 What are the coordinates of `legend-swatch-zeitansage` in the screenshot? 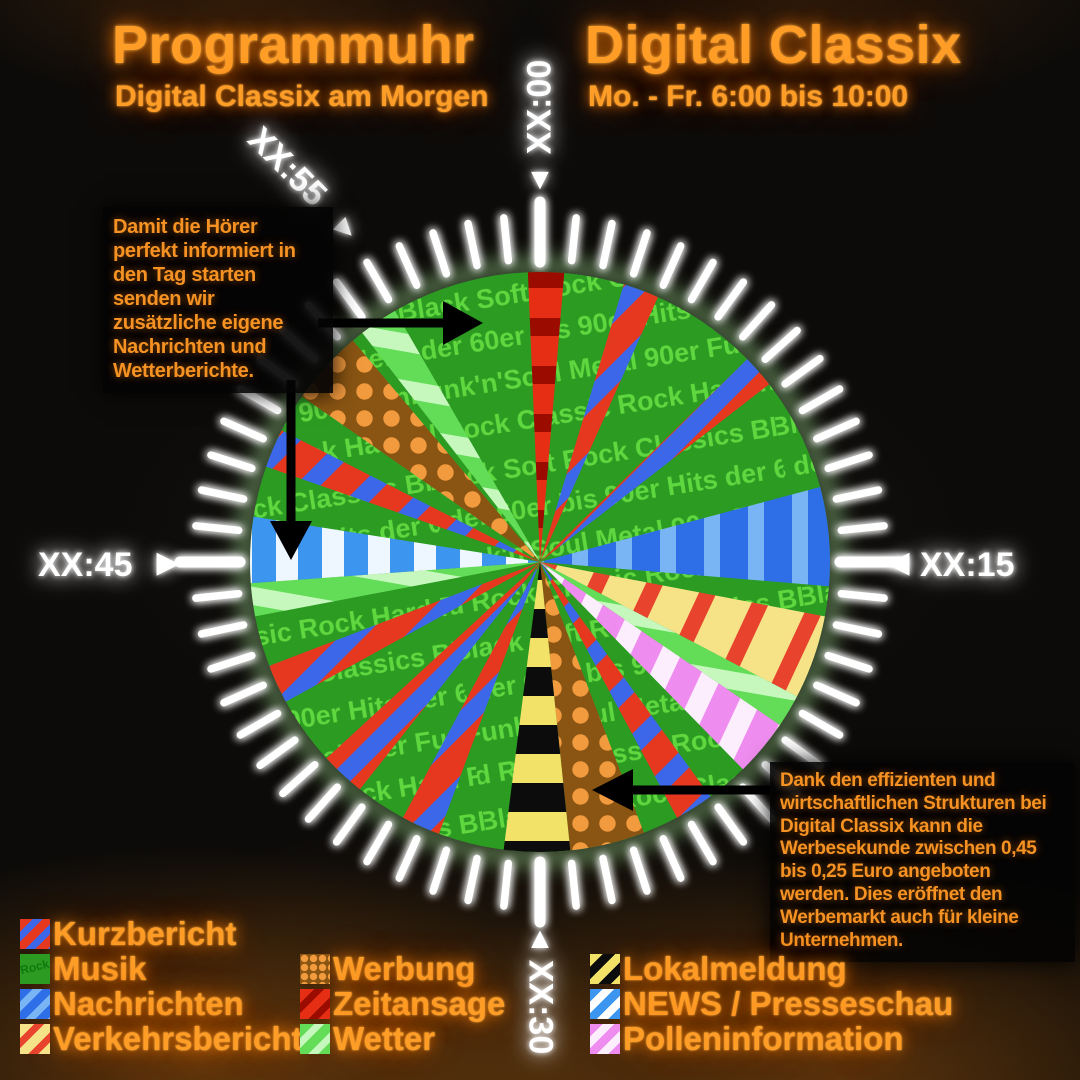 It's located at (315, 1003).